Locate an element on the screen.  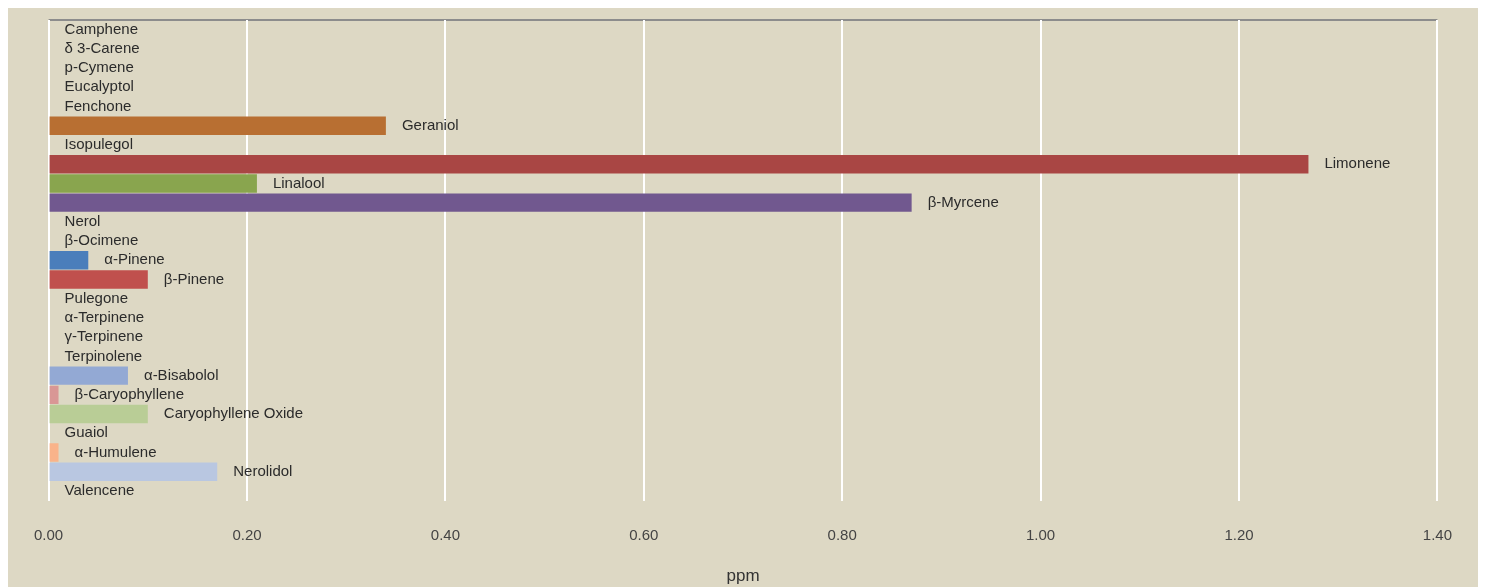
y-tick-label: α-Pinene is located at coordinates (134, 259).